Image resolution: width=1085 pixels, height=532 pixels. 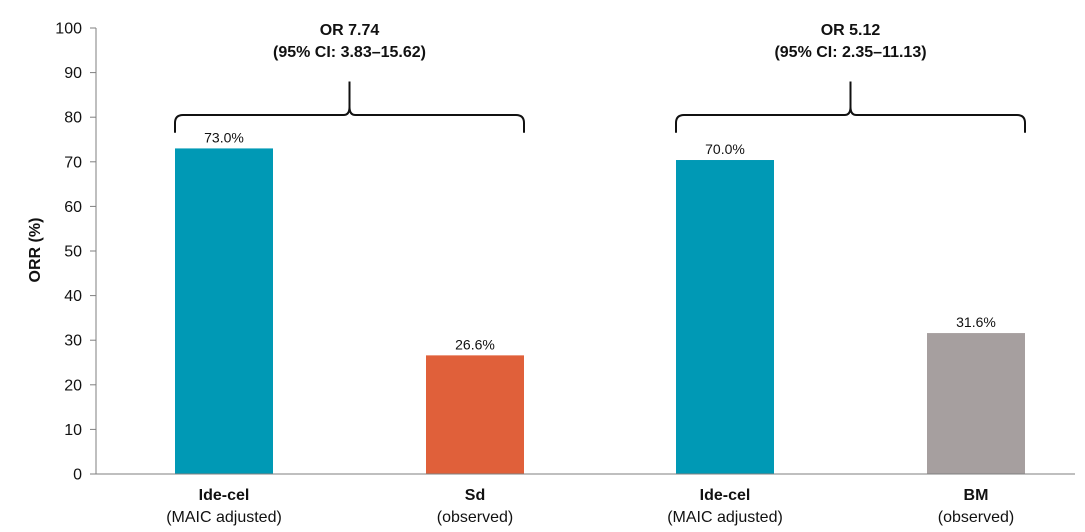 I want to click on confidence-interval-label: (95% CI: 3.83–15.62), so click(x=349, y=52).